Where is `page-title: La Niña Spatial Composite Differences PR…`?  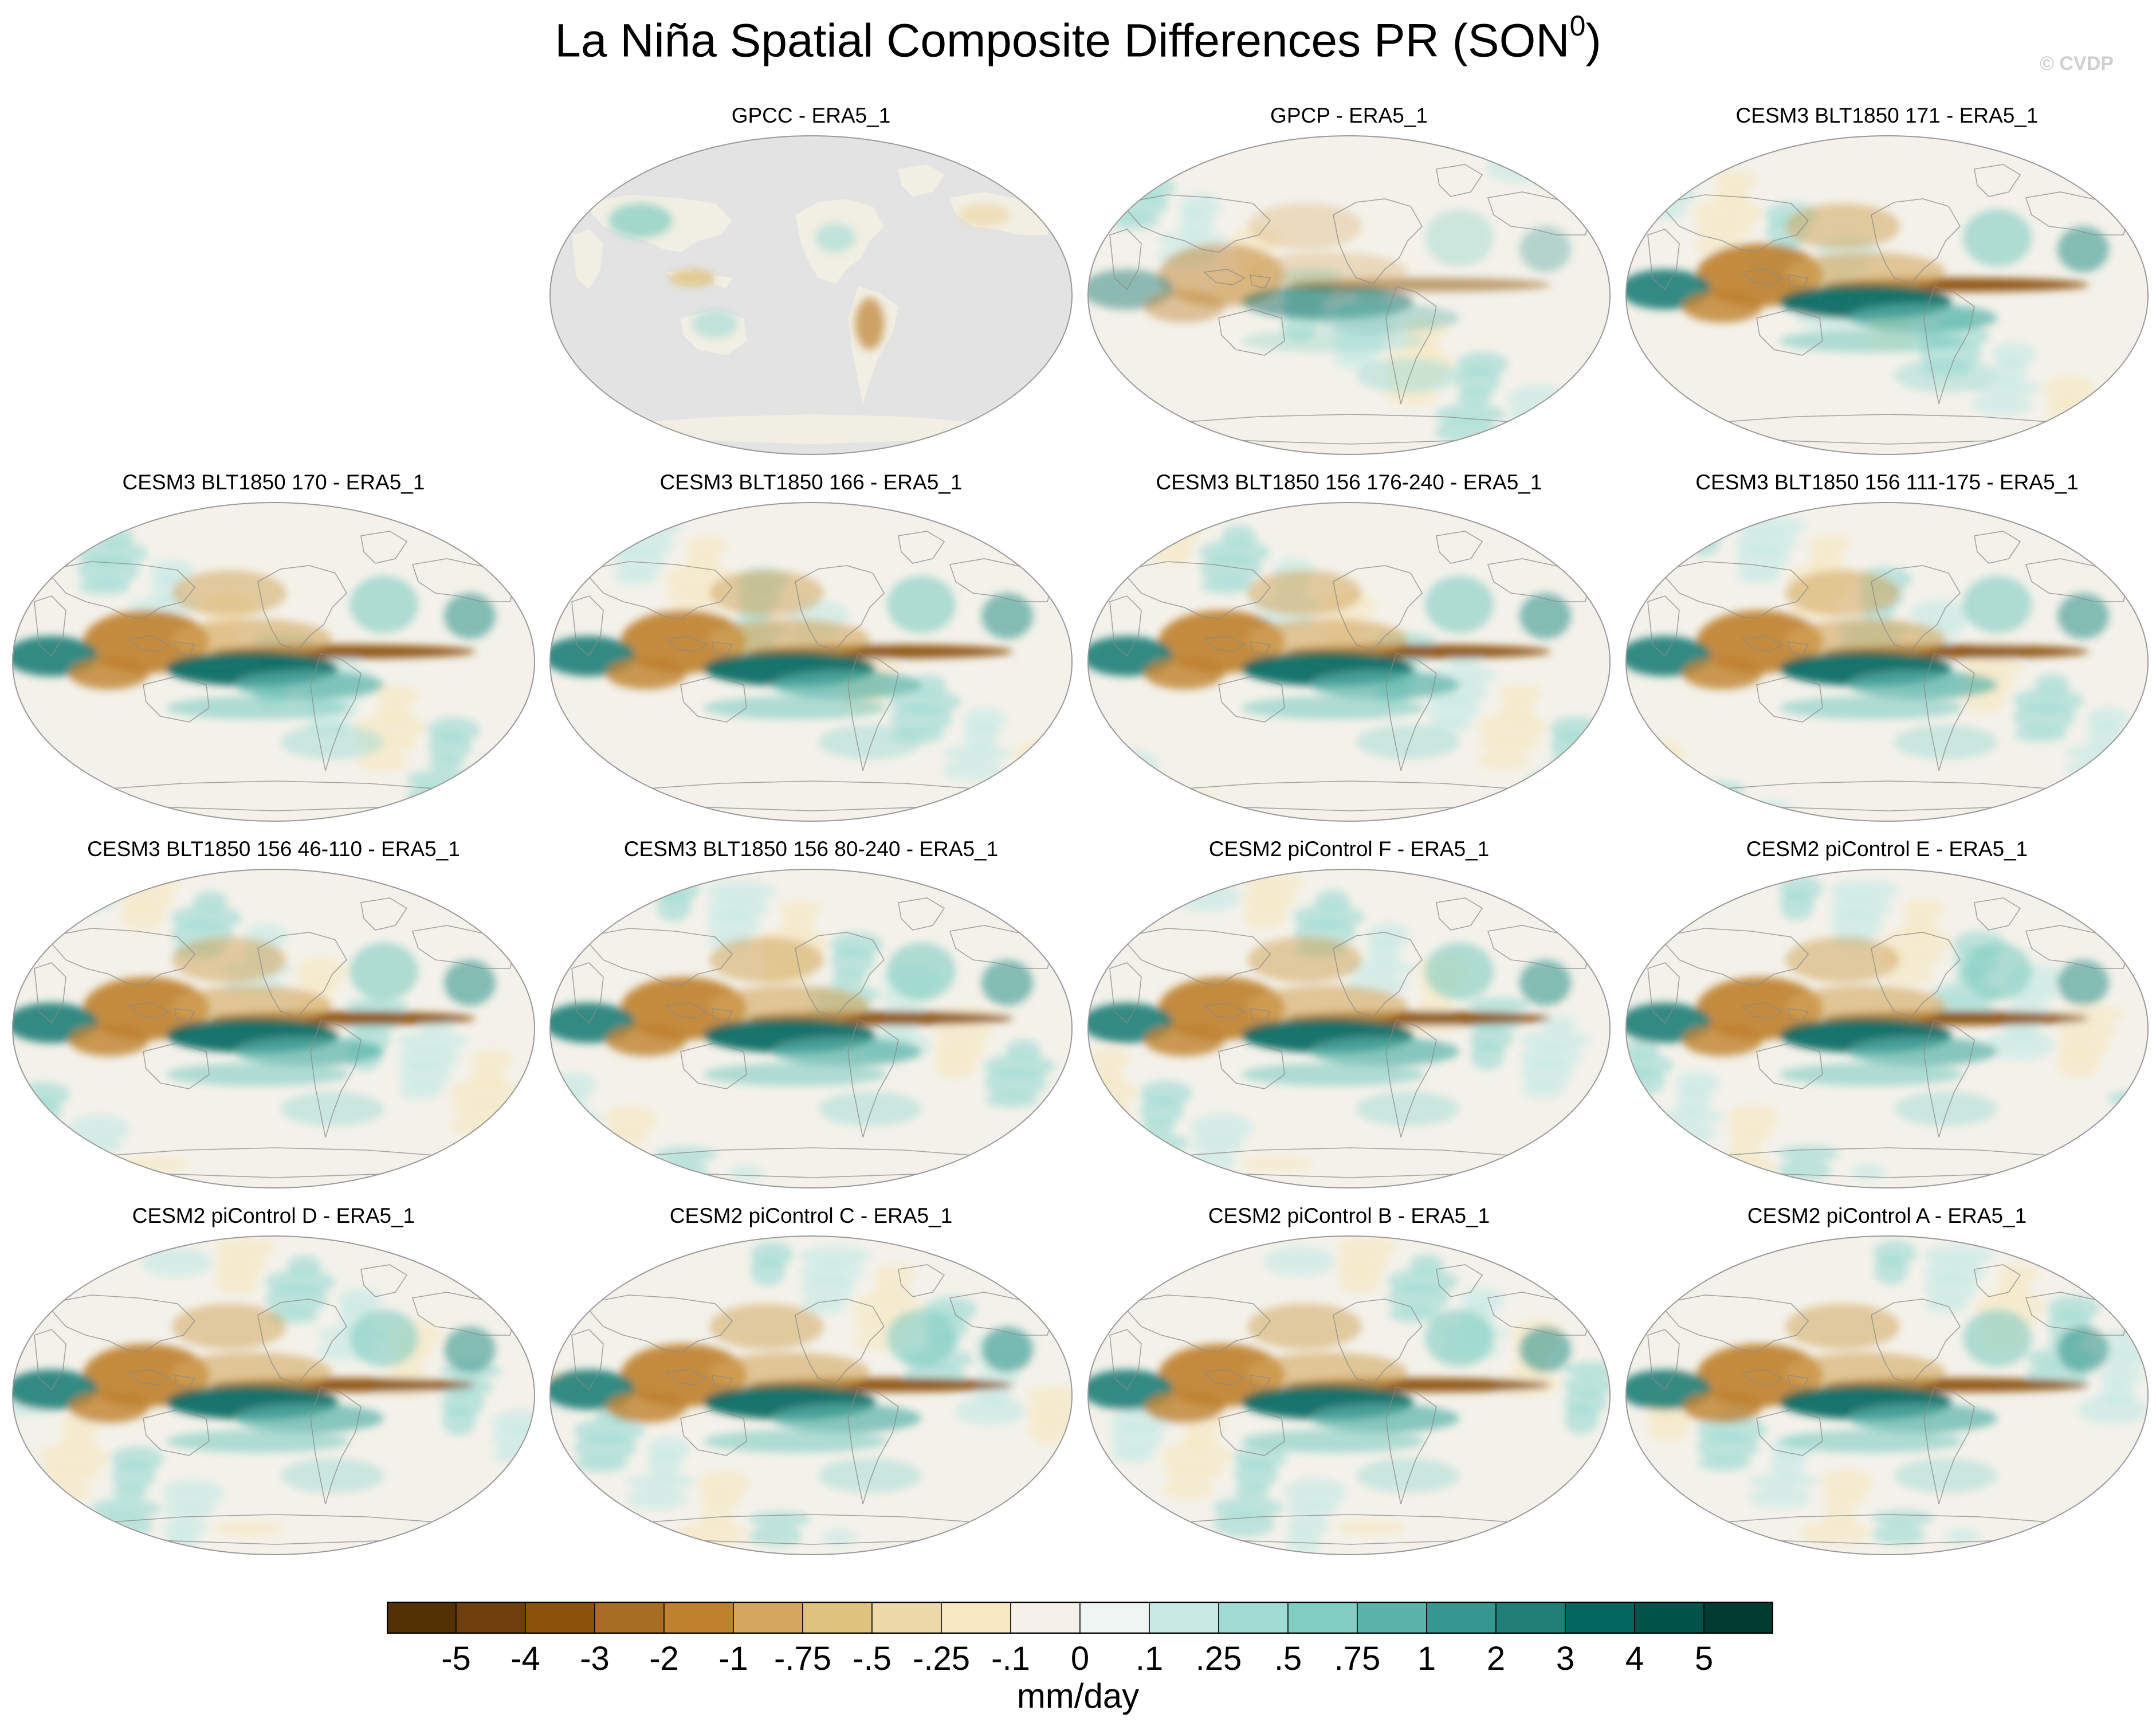
page-title: La Niña Spatial Composite Differences PR… is located at coordinates (1078, 38).